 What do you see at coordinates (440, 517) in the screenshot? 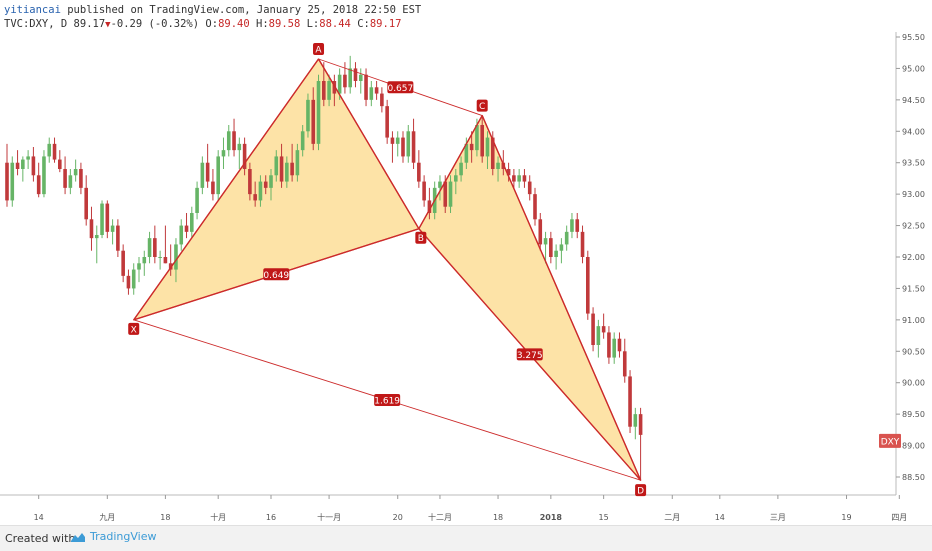
I see `x-tick-label: 十二月` at bounding box center [440, 517].